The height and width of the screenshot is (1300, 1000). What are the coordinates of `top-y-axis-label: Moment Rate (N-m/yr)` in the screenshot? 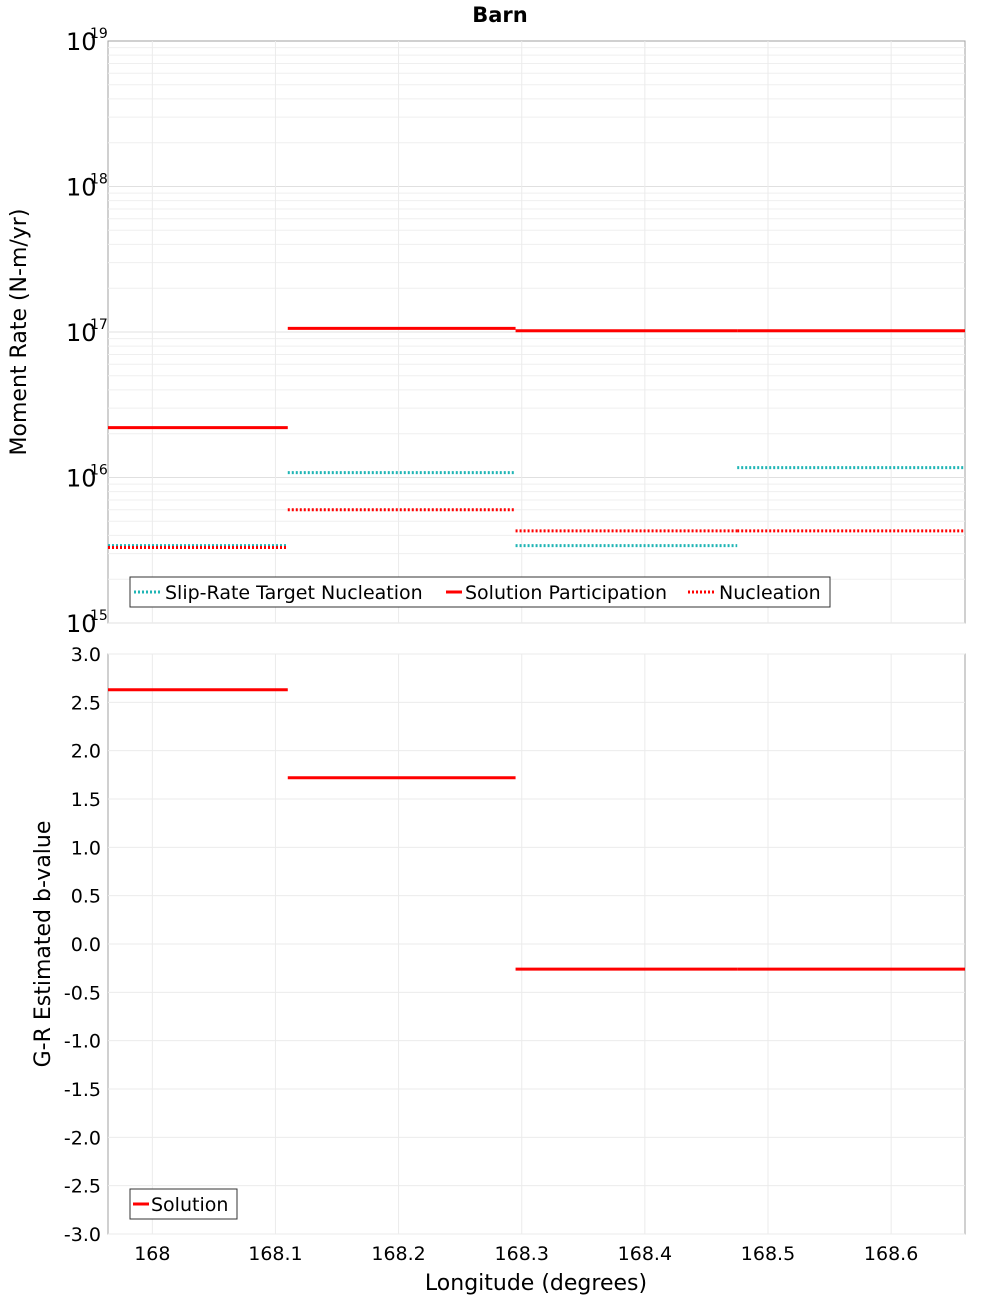 It's located at (19, 332).